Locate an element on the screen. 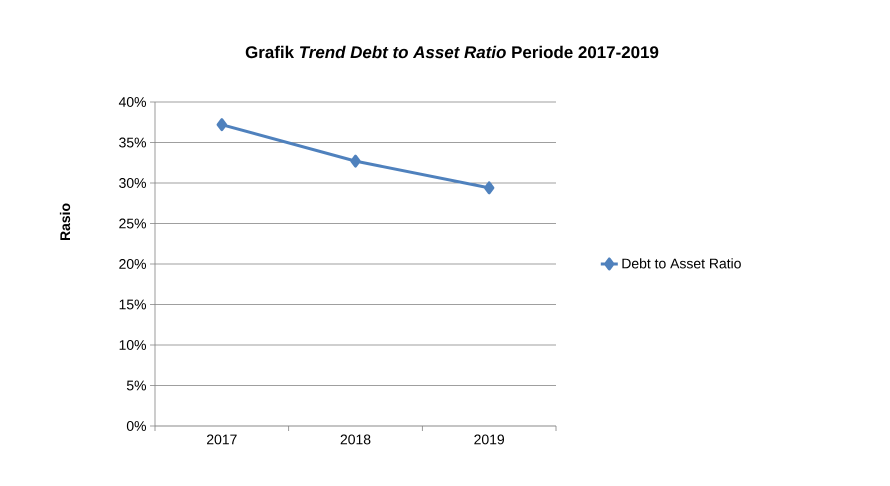 This screenshot has height=486, width=890. y-tick-label: 40% is located at coordinates (132, 102).